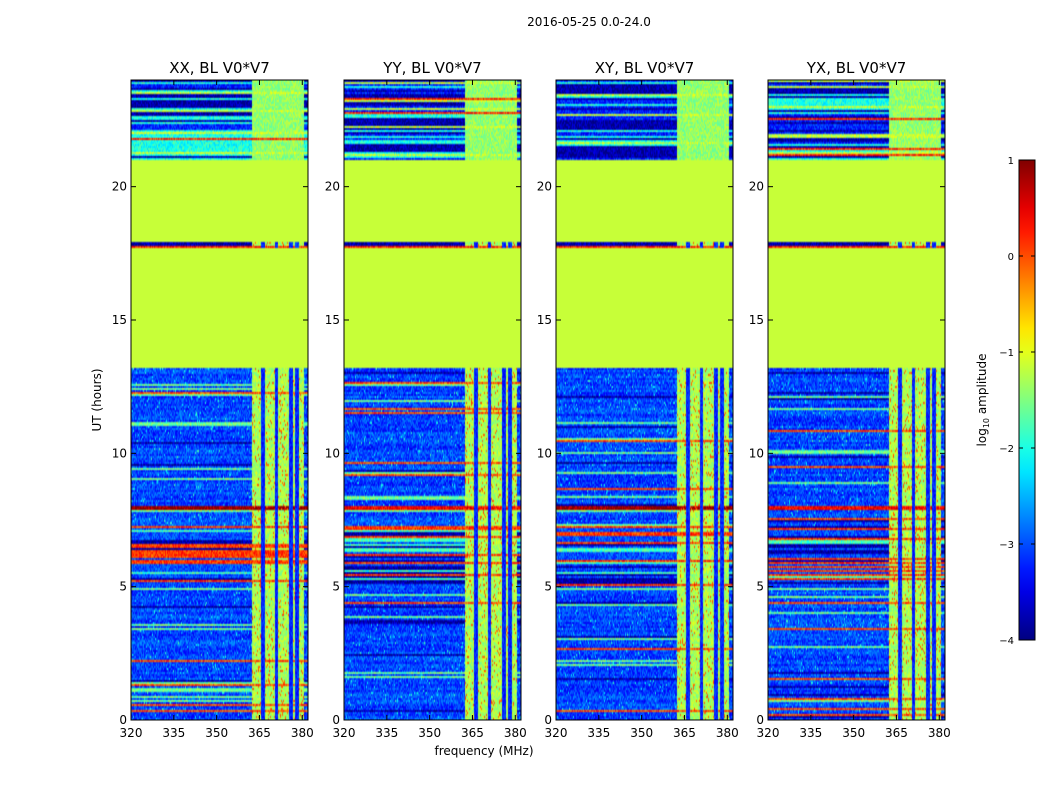 The width and height of the screenshot is (1050, 800). I want to click on colorbar-tick-label: 0, so click(1011, 257).